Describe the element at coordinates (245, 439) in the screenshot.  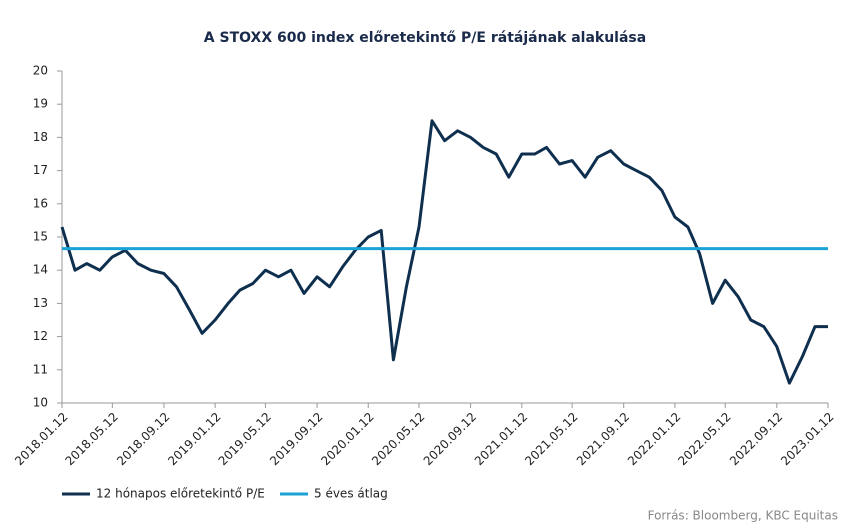
I see `x-tick-label: 2019.05.12` at that location.